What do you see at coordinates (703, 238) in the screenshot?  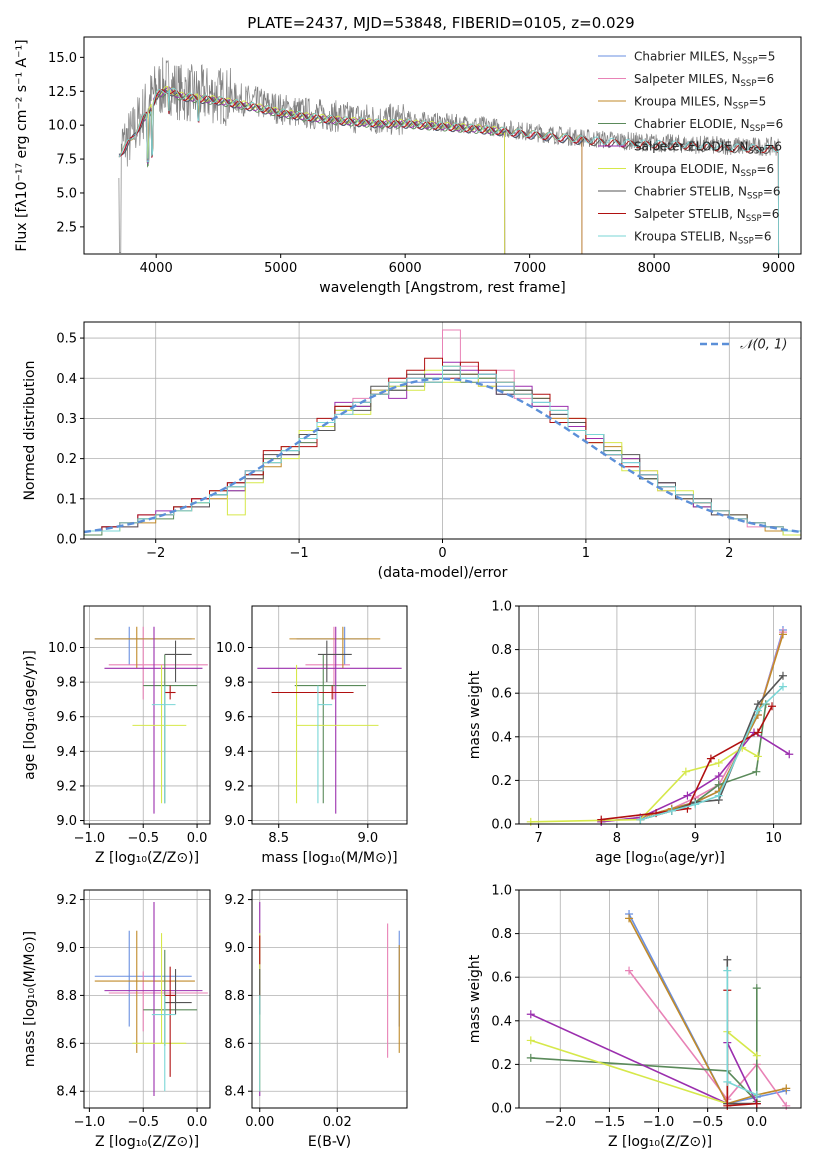 I see `legend-label: Kroupa STELIB, NSSP=6` at bounding box center [703, 238].